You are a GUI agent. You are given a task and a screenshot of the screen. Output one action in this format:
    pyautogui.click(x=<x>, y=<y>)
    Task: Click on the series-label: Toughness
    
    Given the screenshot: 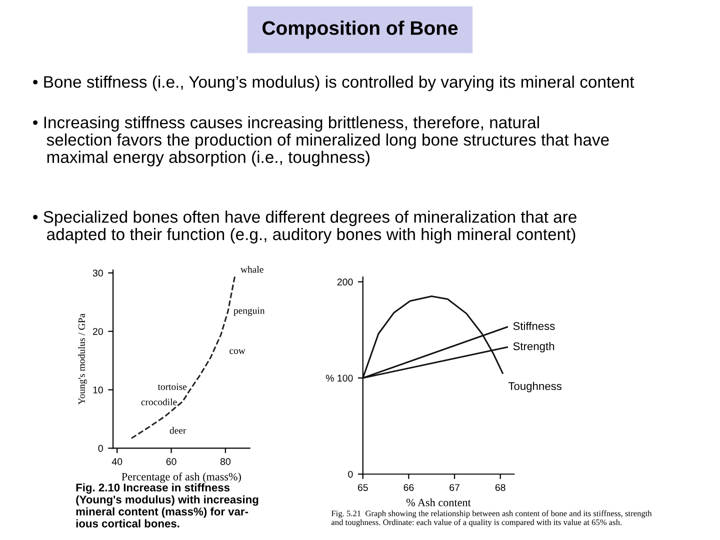 What is the action you would take?
    pyautogui.click(x=535, y=387)
    